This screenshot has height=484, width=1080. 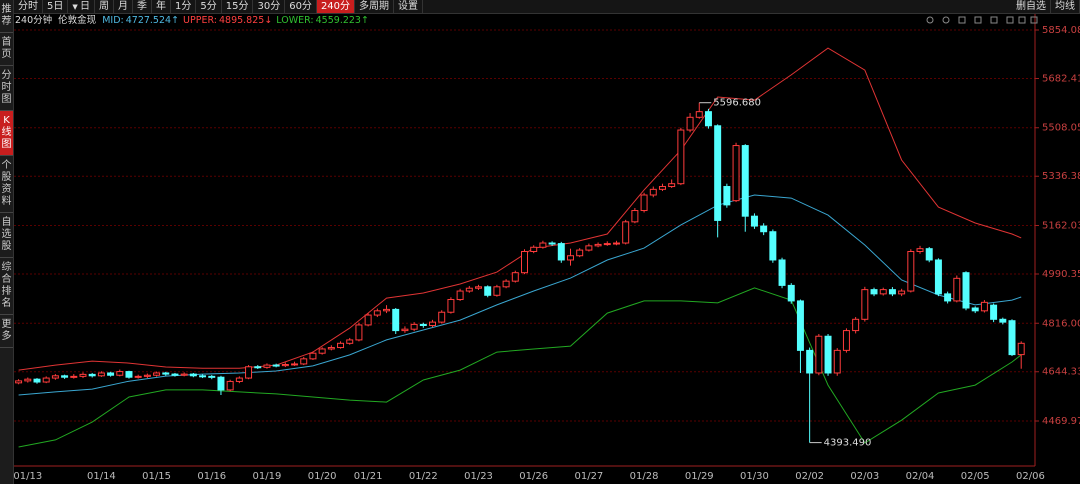 I want to click on x-tick-label: 01/28, so click(x=644, y=476).